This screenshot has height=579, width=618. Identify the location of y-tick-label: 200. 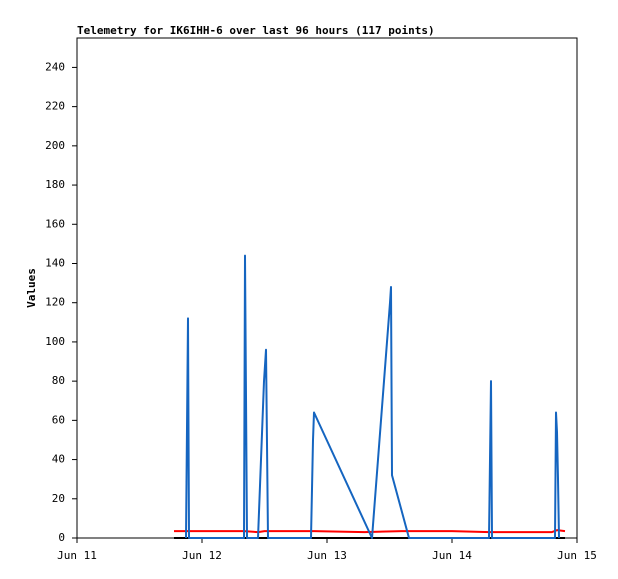
(55, 145).